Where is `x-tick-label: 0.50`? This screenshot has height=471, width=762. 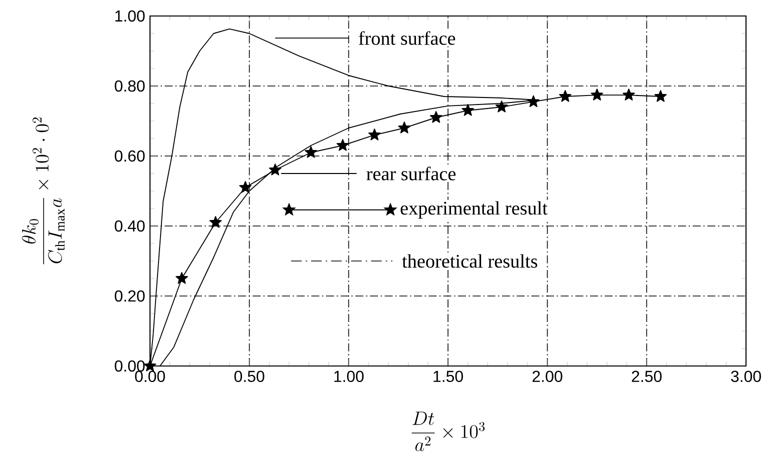
x-tick-label: 0.50 is located at coordinates (249, 376).